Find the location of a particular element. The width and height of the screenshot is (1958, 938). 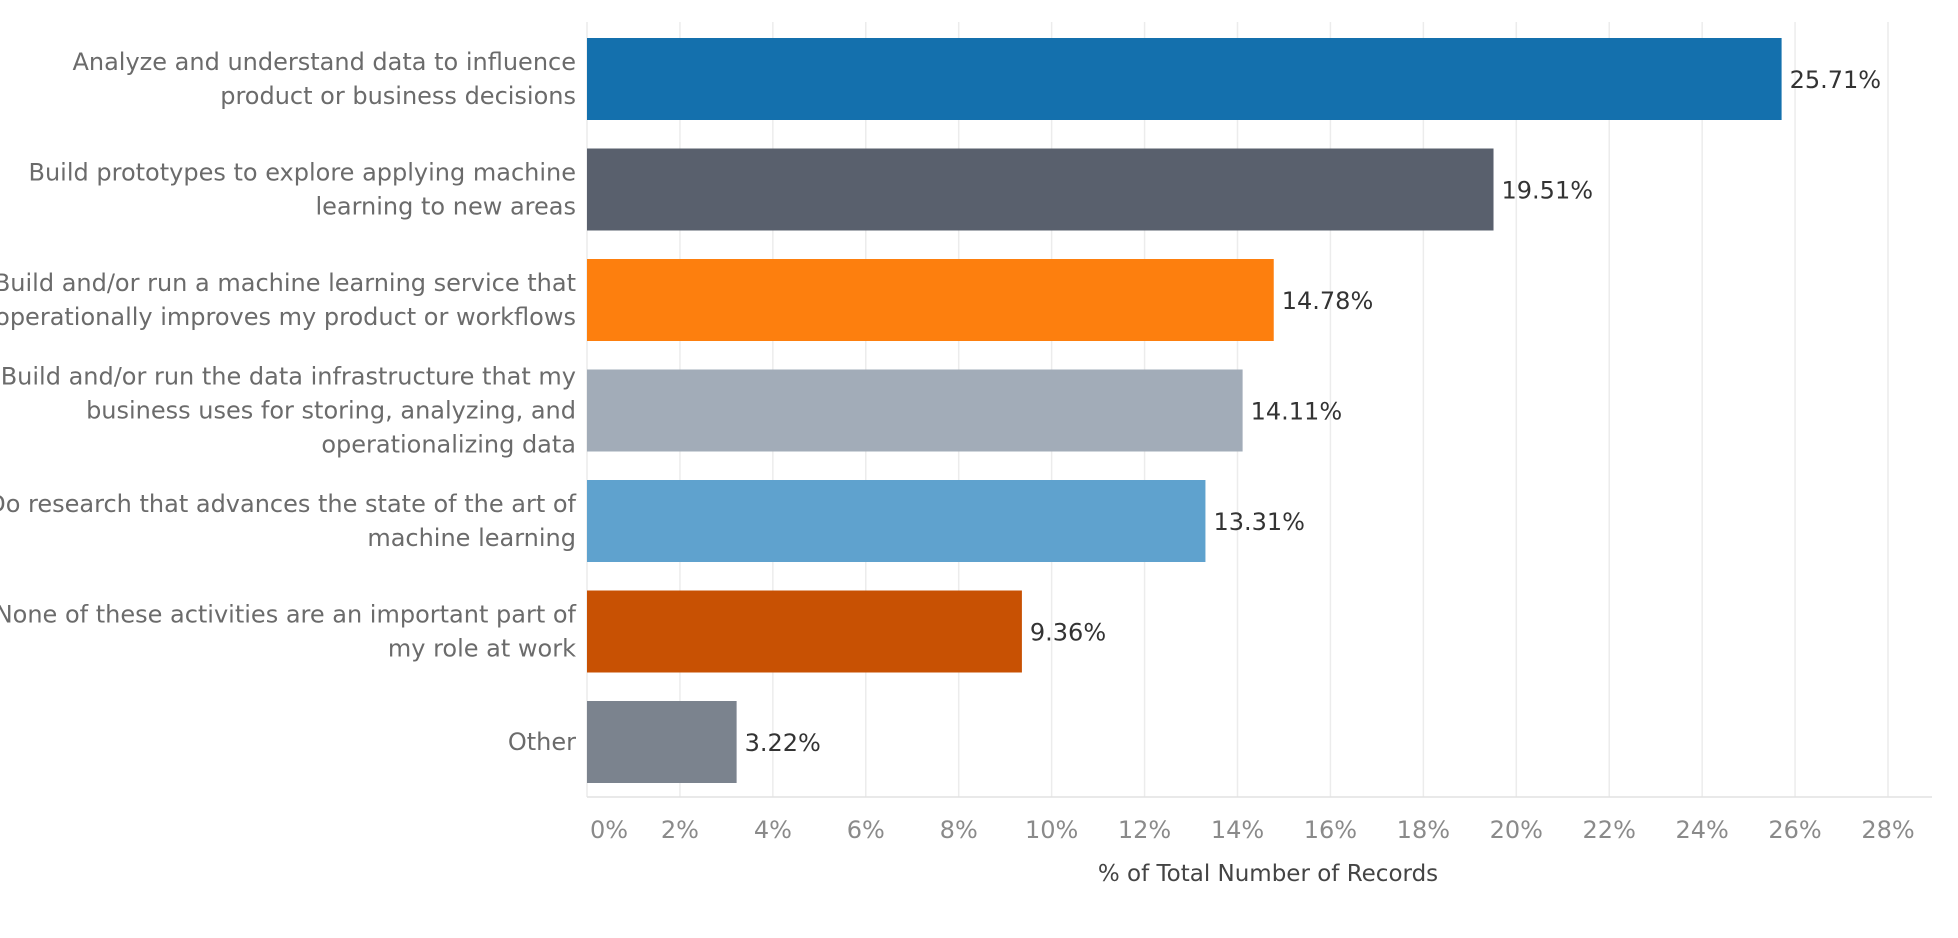

x-tick-label: 28% is located at coordinates (1887, 830).